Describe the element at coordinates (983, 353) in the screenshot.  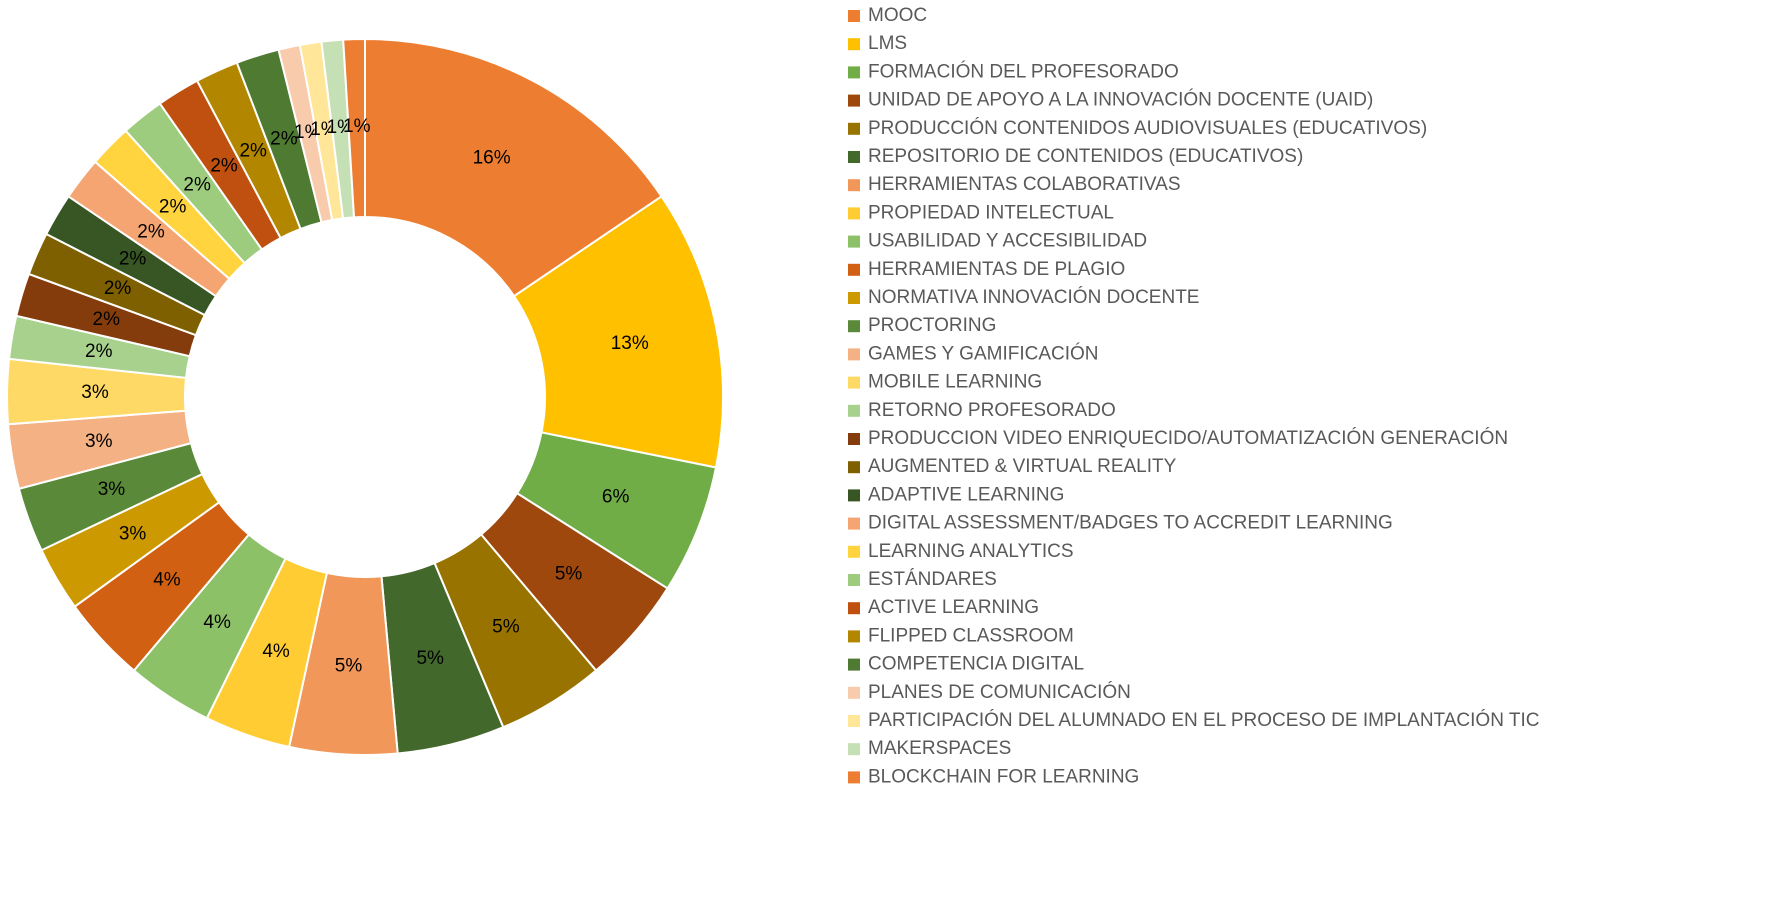
I see `legend-label: GAMES Y GAMIFICACIÓN` at that location.